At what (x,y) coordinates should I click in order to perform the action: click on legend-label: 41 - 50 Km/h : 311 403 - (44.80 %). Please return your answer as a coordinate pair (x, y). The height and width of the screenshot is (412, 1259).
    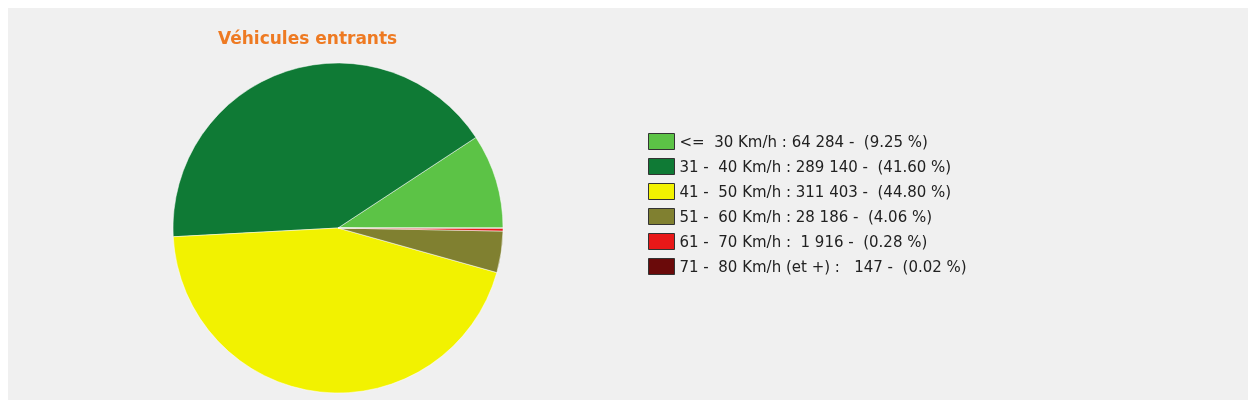
    Looking at the image, I should click on (815, 191).